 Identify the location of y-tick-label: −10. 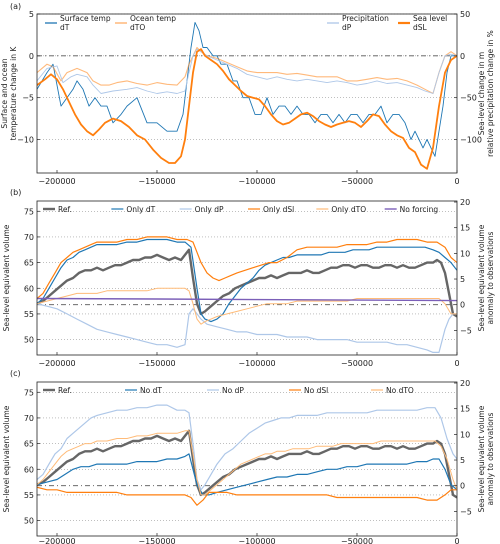
(25, 140).